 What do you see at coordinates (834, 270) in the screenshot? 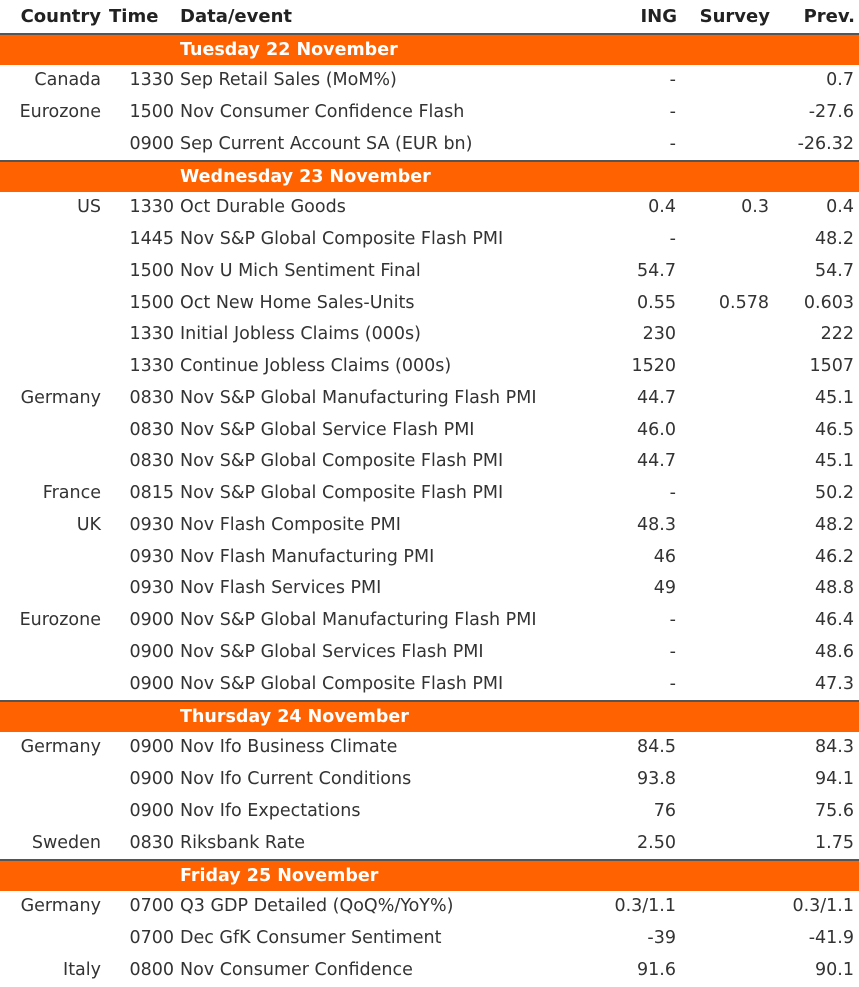
I see `cell-prev: 54.7` at bounding box center [834, 270].